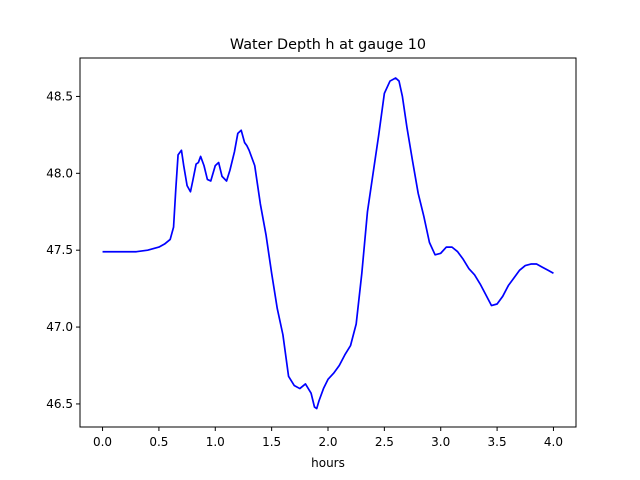 Image resolution: width=640 pixels, height=480 pixels. What do you see at coordinates (440, 442) in the screenshot?
I see `x-tick-label: 3.0` at bounding box center [440, 442].